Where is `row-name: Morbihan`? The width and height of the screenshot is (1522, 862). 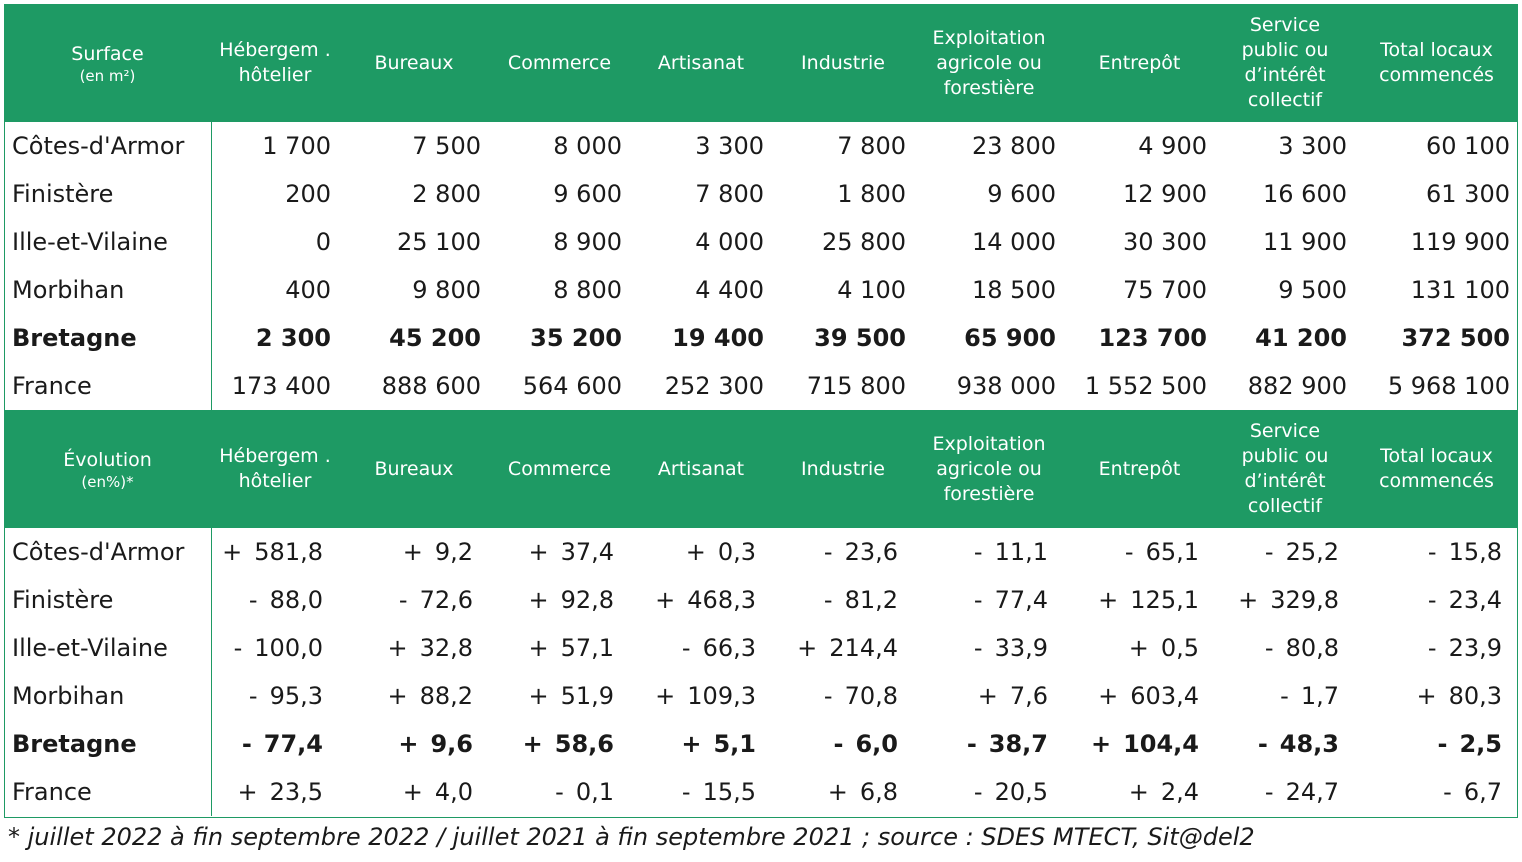
row-name: Morbihan is located at coordinates (108, 696).